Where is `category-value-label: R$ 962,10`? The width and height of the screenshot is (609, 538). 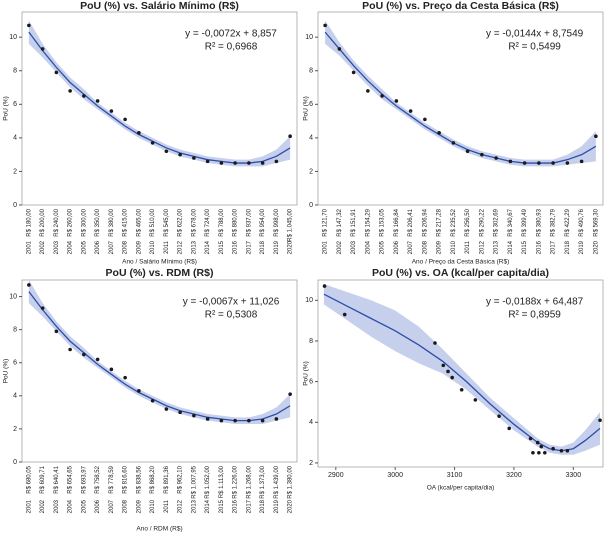 category-value-label: R$ 962,10 is located at coordinates (181, 479).